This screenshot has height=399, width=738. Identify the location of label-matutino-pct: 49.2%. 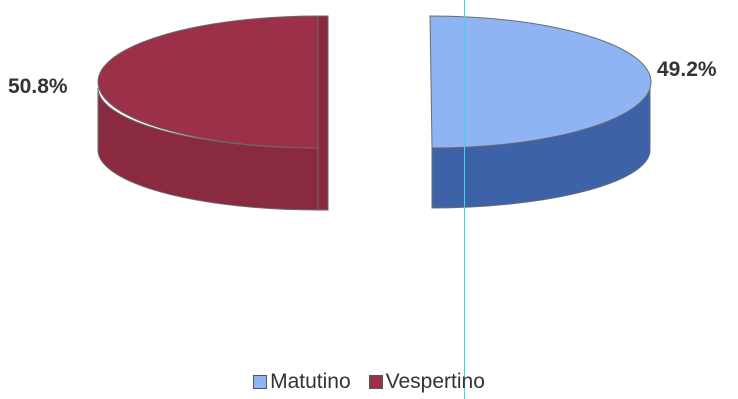
(687, 69).